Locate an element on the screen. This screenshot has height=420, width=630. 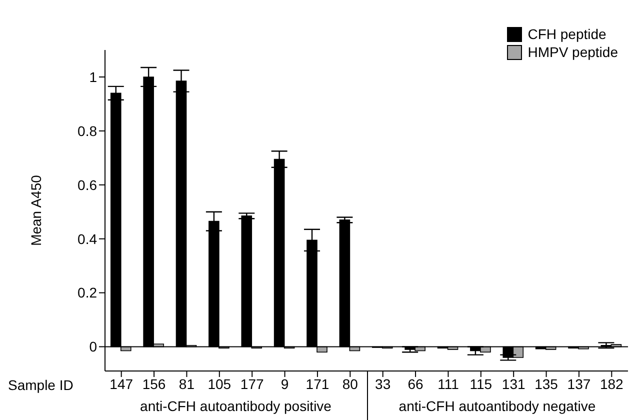
y-tick-label: 1 is located at coordinates (93, 76).